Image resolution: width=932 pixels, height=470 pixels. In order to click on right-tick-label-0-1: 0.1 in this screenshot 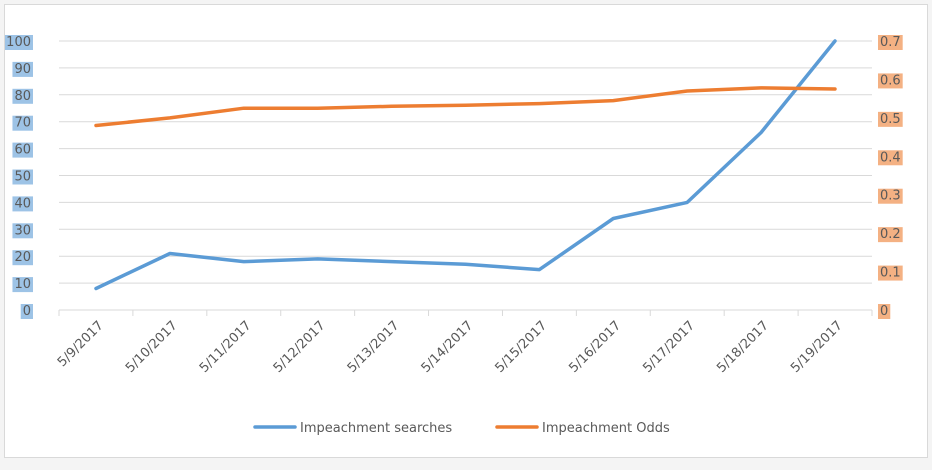, I will do `click(890, 273)`.